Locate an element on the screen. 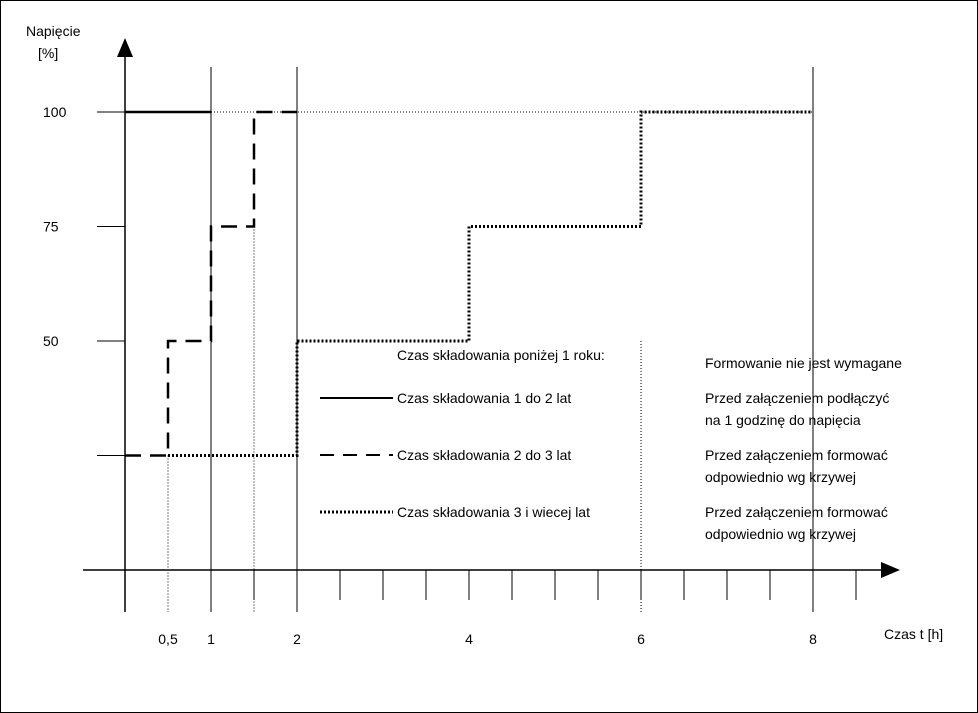 Image resolution: width=978 pixels, height=713 pixels. x-ticks: 0,5 1 2 4 6 8 is located at coordinates (507, 608).